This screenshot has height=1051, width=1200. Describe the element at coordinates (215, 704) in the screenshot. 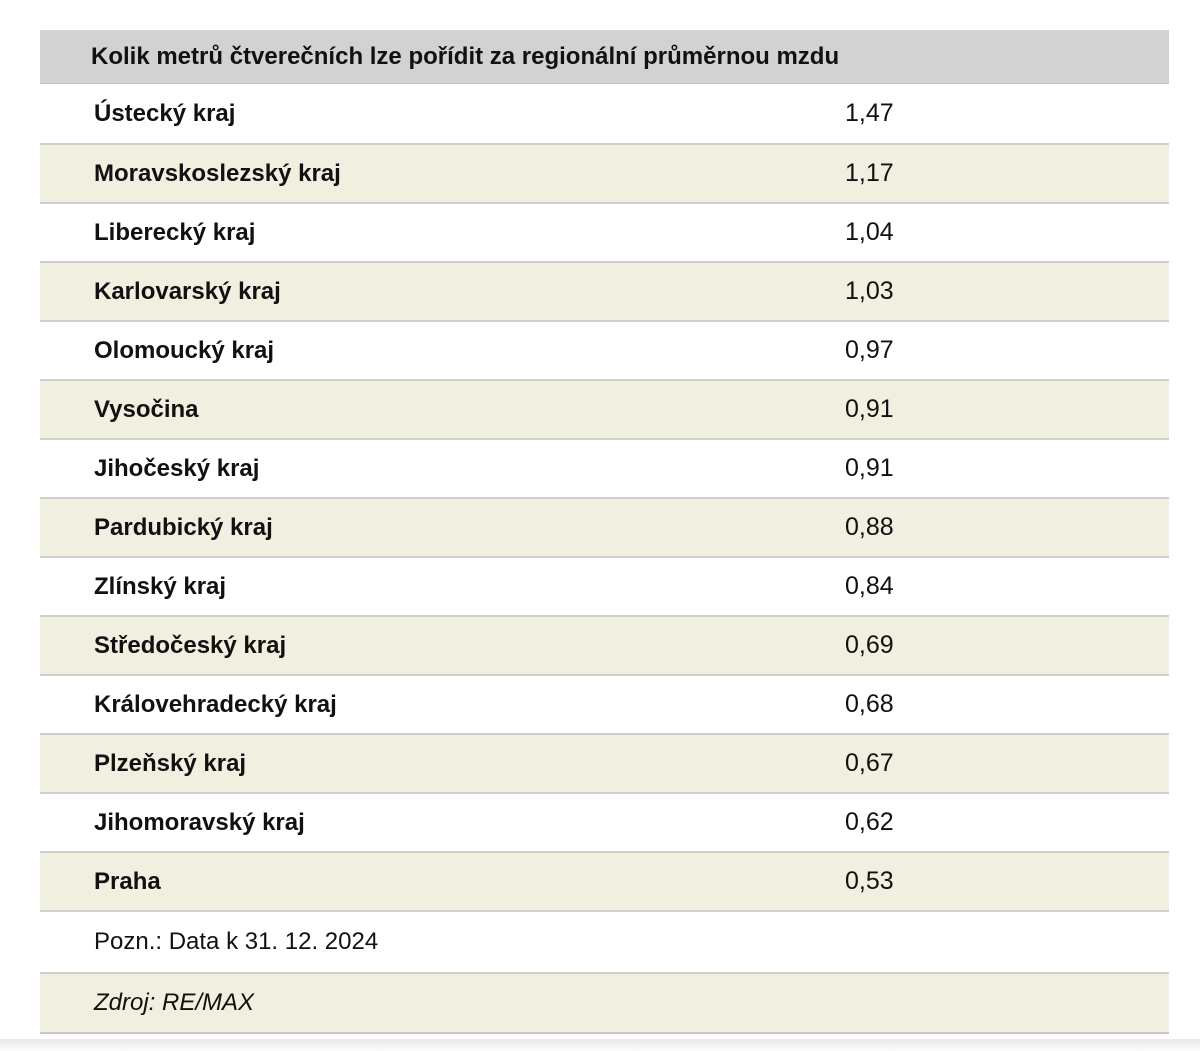

I see `region-name: Královehradecký kraj` at that location.